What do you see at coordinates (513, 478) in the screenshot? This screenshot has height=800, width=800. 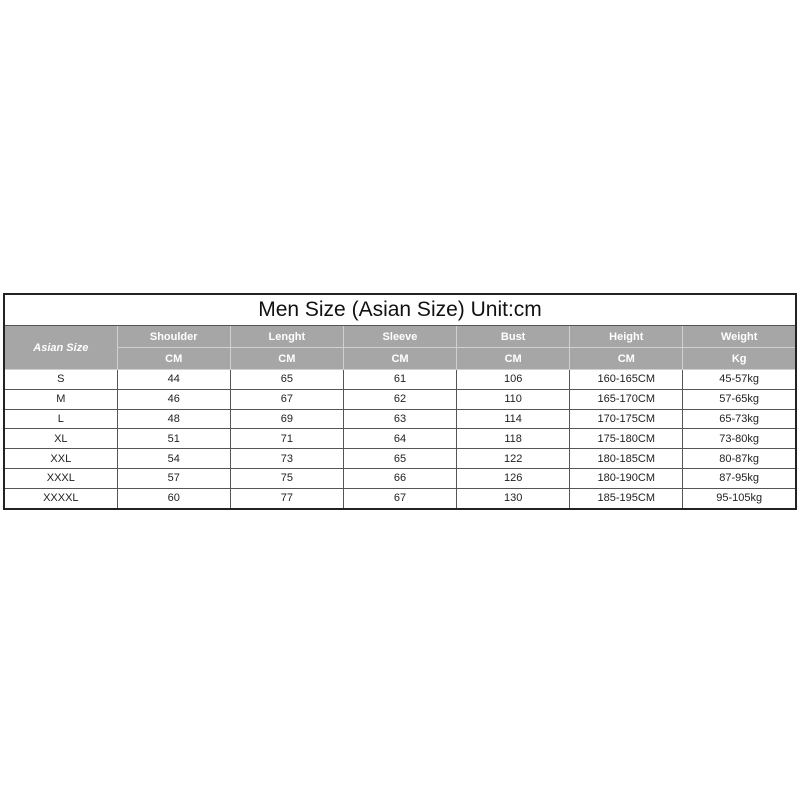 I see `table-cell: 126` at bounding box center [513, 478].